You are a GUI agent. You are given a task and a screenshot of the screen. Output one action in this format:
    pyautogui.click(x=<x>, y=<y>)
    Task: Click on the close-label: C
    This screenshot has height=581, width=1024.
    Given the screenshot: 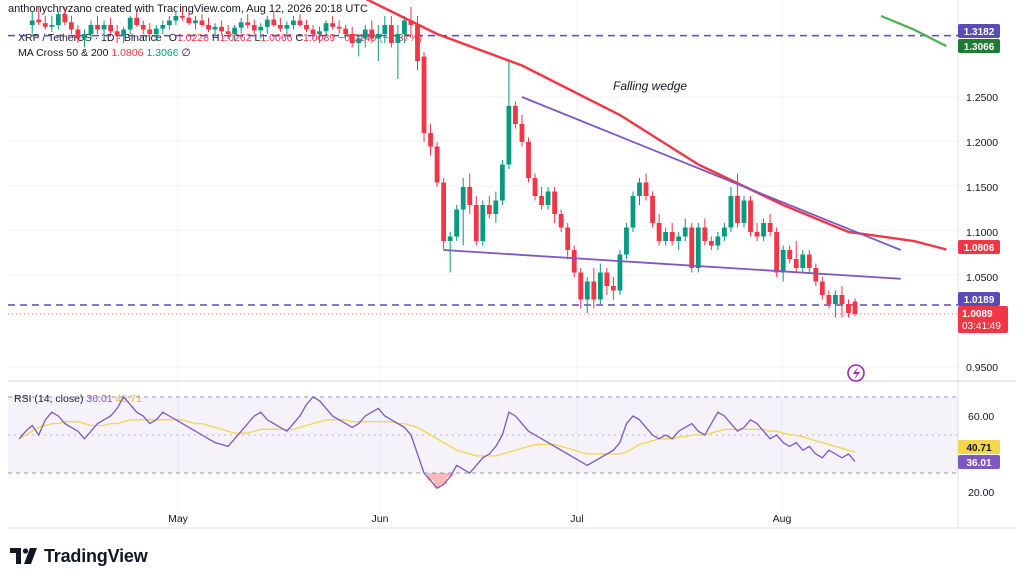 What is the action you would take?
    pyautogui.click(x=299, y=38)
    